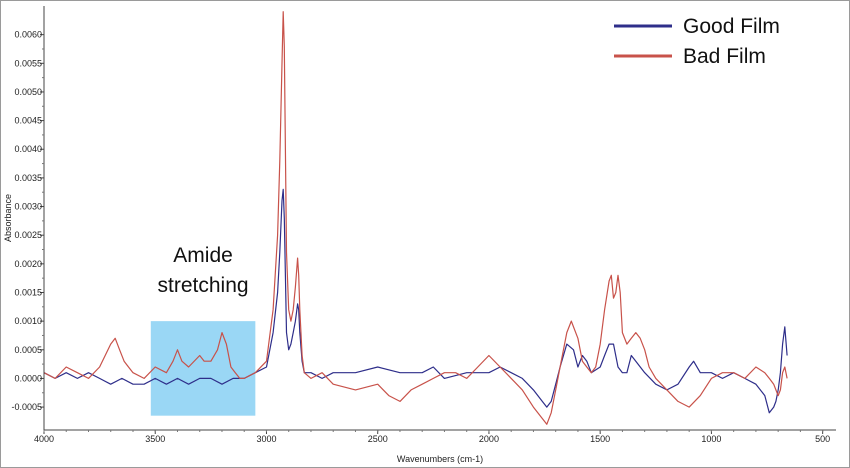 The height and width of the screenshot is (468, 850). What do you see at coordinates (600, 439) in the screenshot?
I see `x-tick-label: 1500` at bounding box center [600, 439].